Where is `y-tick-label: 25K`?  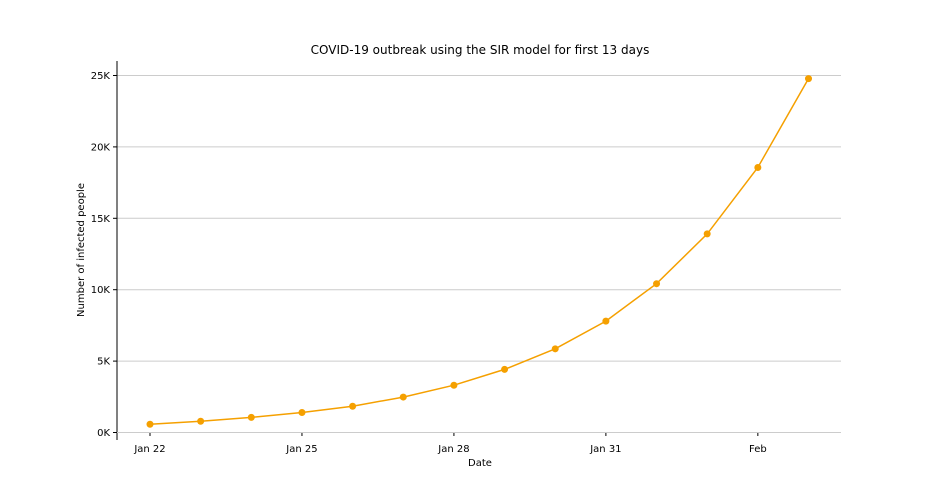
y-tick-label: 25K is located at coordinates (101, 76).